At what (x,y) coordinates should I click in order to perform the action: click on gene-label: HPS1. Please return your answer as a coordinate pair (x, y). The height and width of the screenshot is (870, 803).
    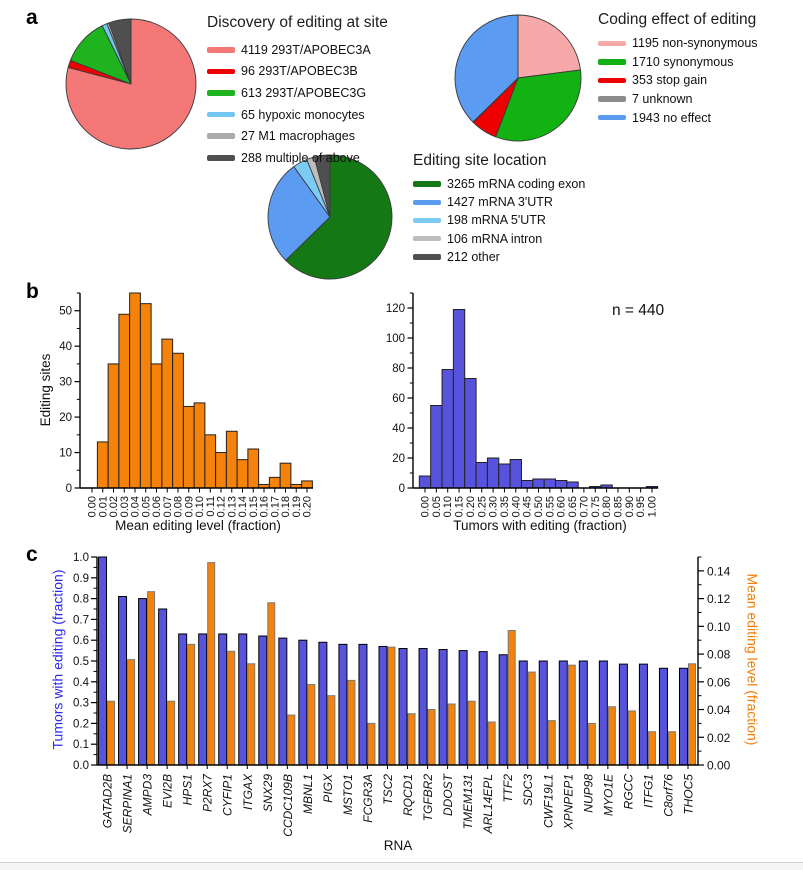
    Looking at the image, I should click on (188, 789).